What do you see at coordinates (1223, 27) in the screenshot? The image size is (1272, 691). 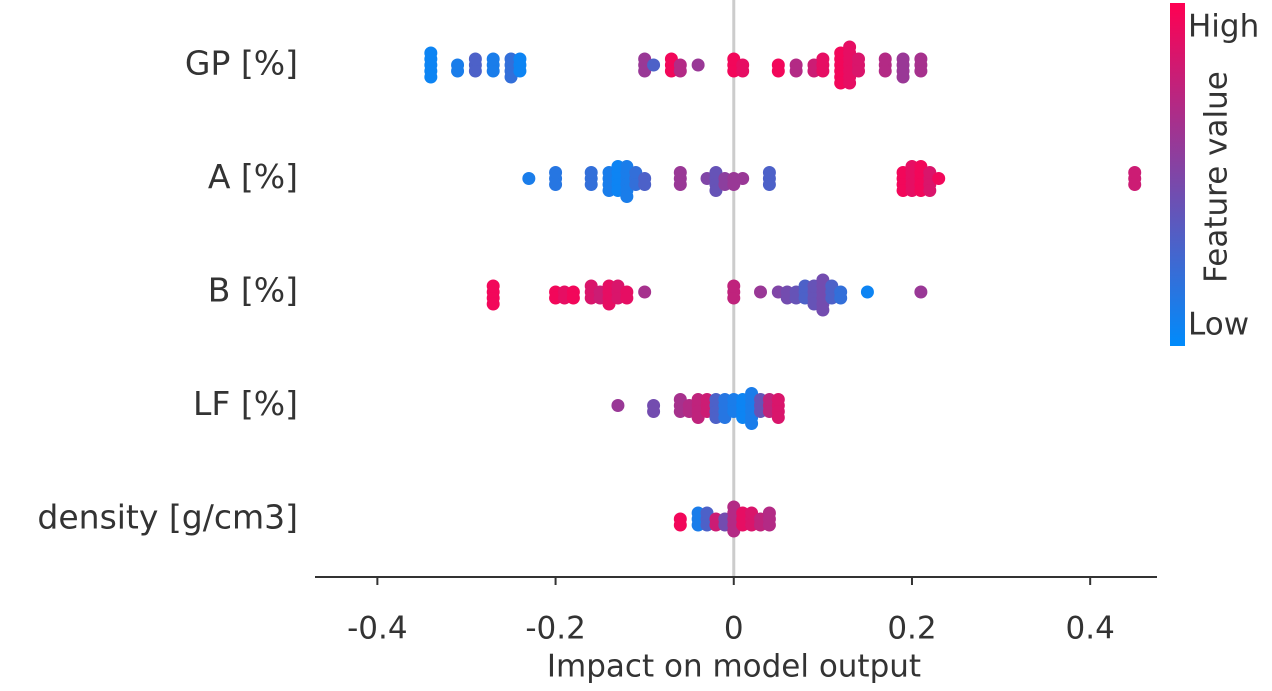 I see `colorbar-high: High` at bounding box center [1223, 27].